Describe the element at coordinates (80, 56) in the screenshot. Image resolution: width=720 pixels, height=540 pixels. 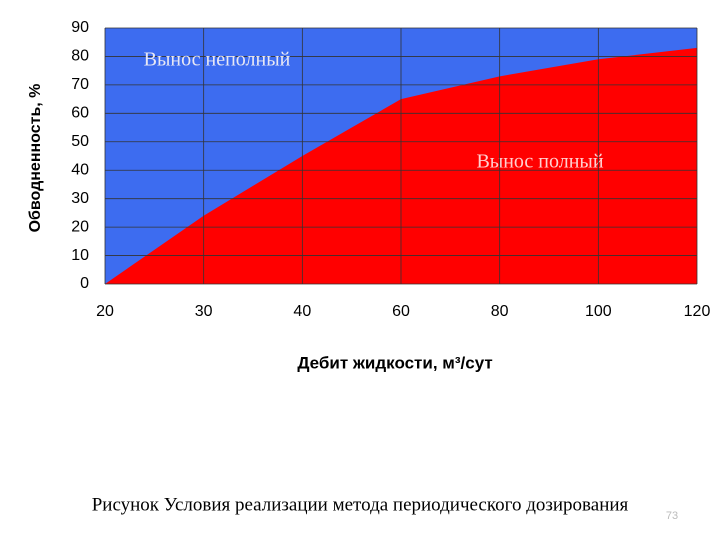
I see `y-tick-label: 80` at that location.